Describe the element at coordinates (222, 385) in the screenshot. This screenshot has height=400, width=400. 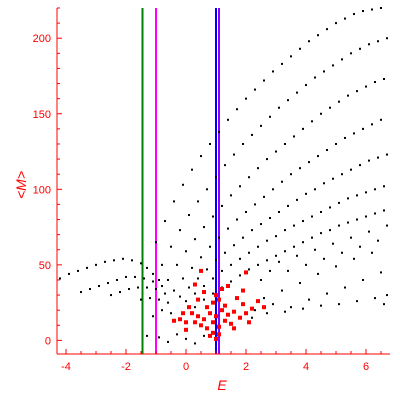
I see `x-axis-label: E` at that location.